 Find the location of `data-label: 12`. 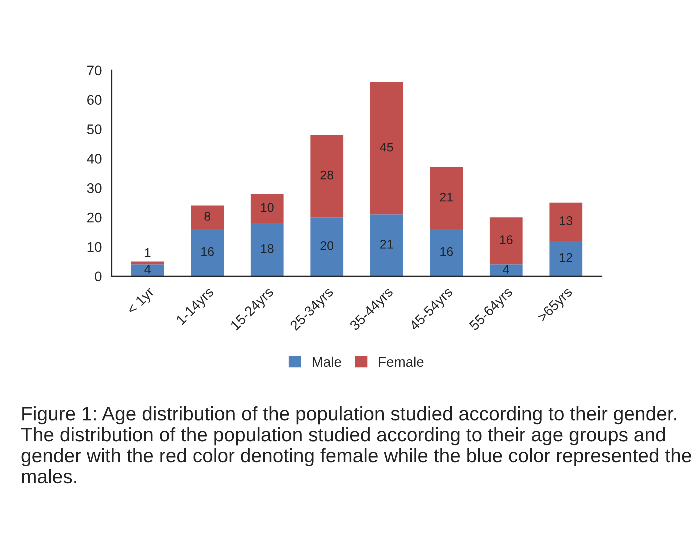

data-label: 12 is located at coordinates (566, 257).